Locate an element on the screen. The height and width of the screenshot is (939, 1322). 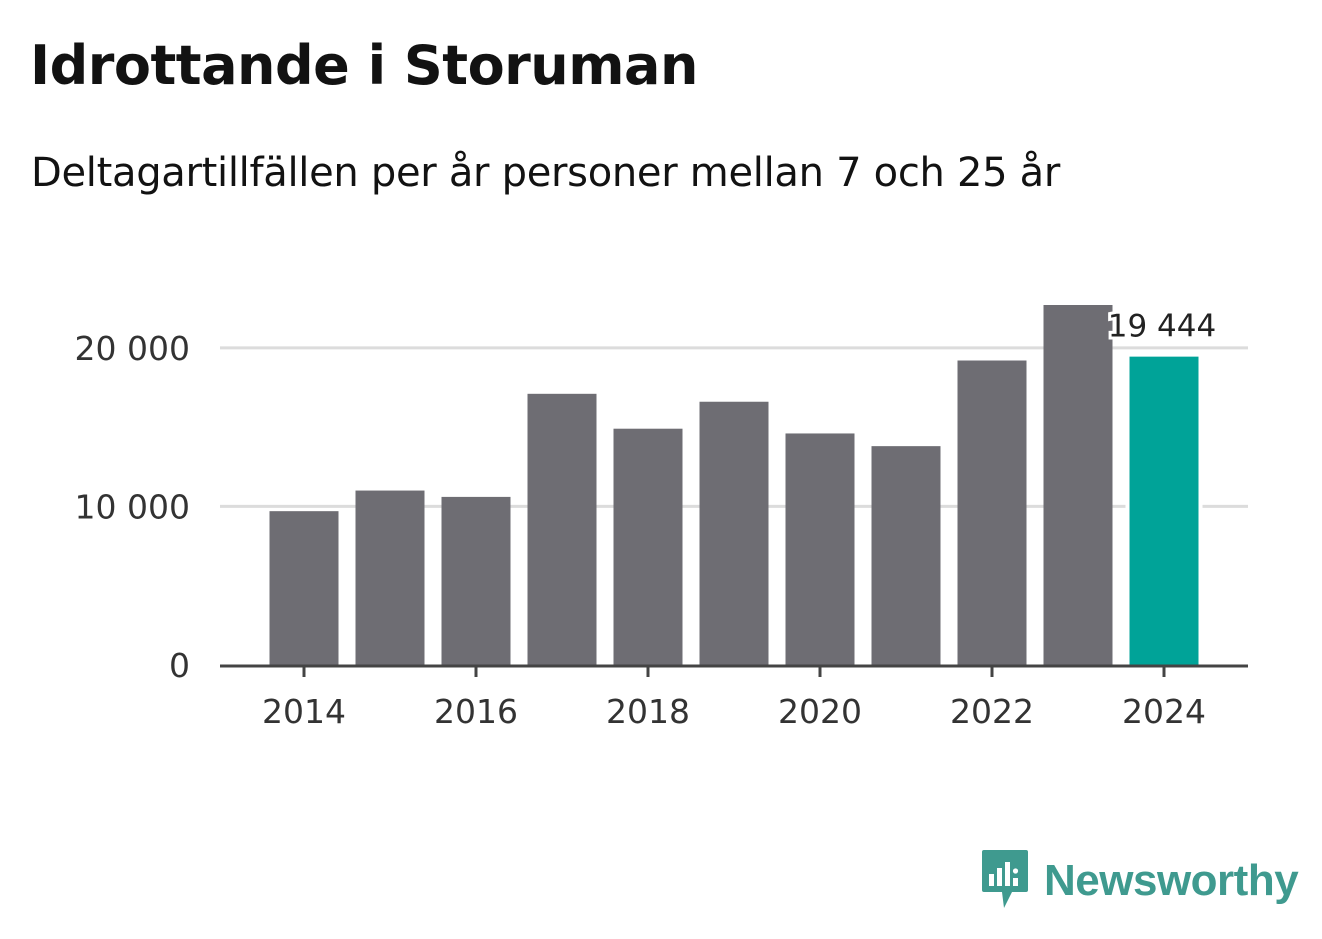
newsworthy-logo-text: Newsworthy is located at coordinates (1171, 880).